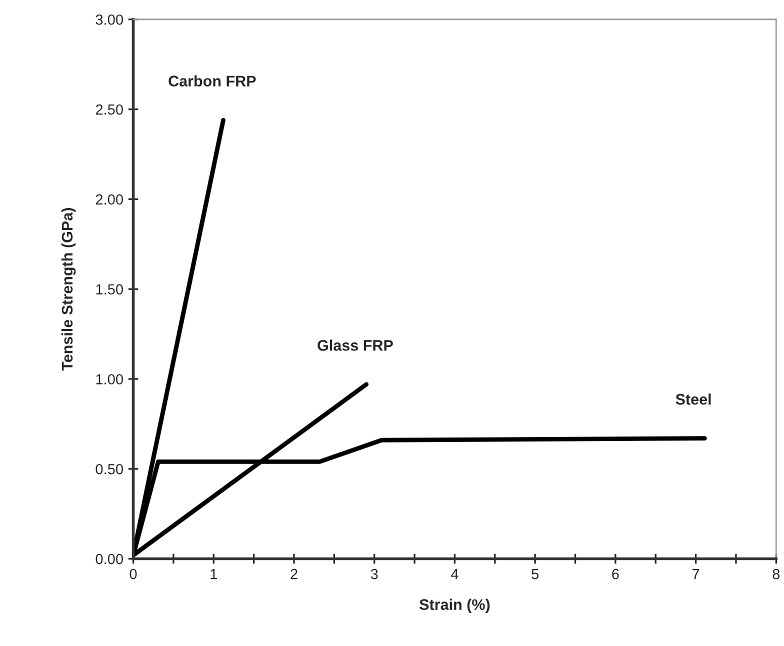  Describe the element at coordinates (374, 574) in the screenshot. I see `x-tick-label: 3` at that location.